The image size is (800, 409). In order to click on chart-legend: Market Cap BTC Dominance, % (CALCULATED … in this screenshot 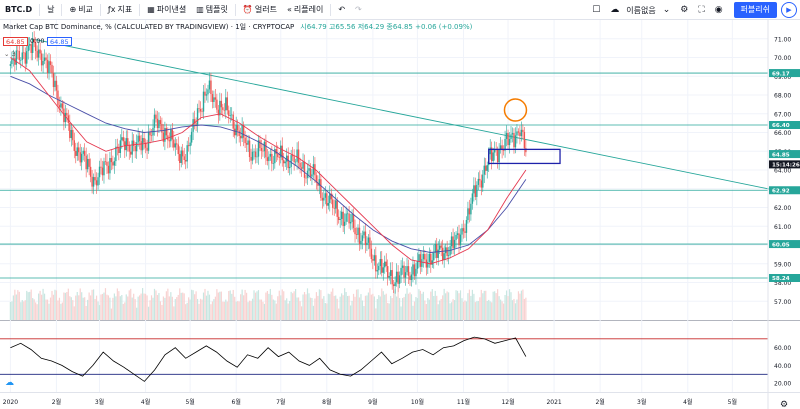, I will do `click(237, 27)`.